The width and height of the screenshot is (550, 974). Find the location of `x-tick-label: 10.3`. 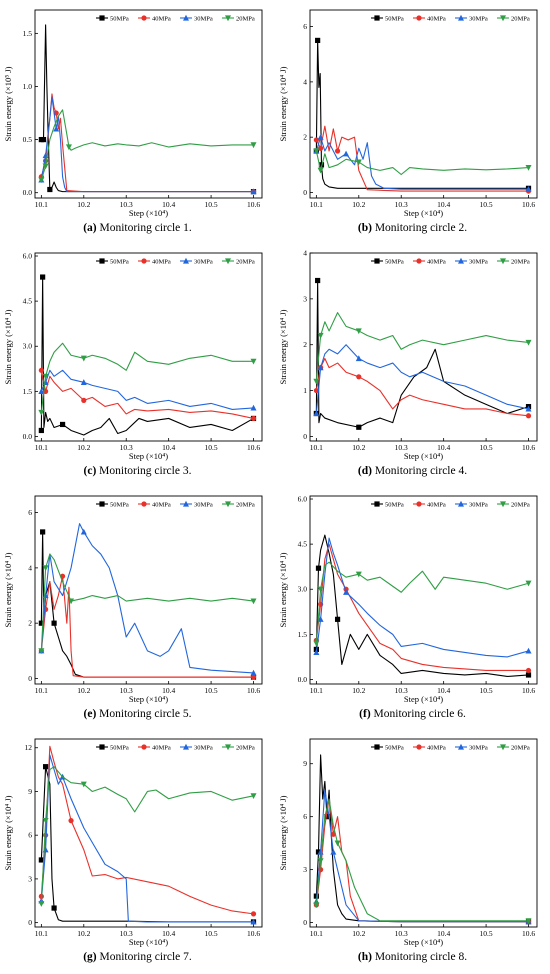

x-tick-label: 10.3 is located at coordinates (126, 690).